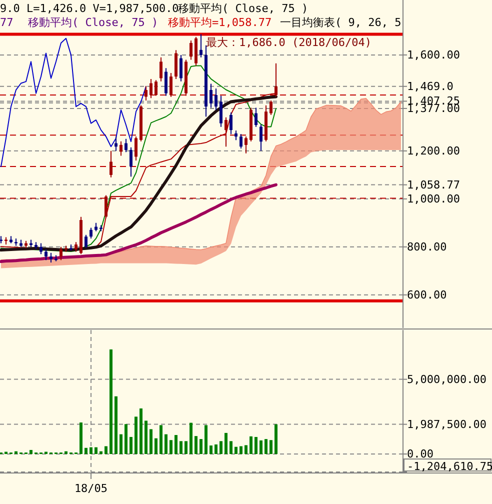  What do you see at coordinates (446, 424) in the screenshot?
I see `y-tick-label: 1,987,500.00` at bounding box center [446, 424].